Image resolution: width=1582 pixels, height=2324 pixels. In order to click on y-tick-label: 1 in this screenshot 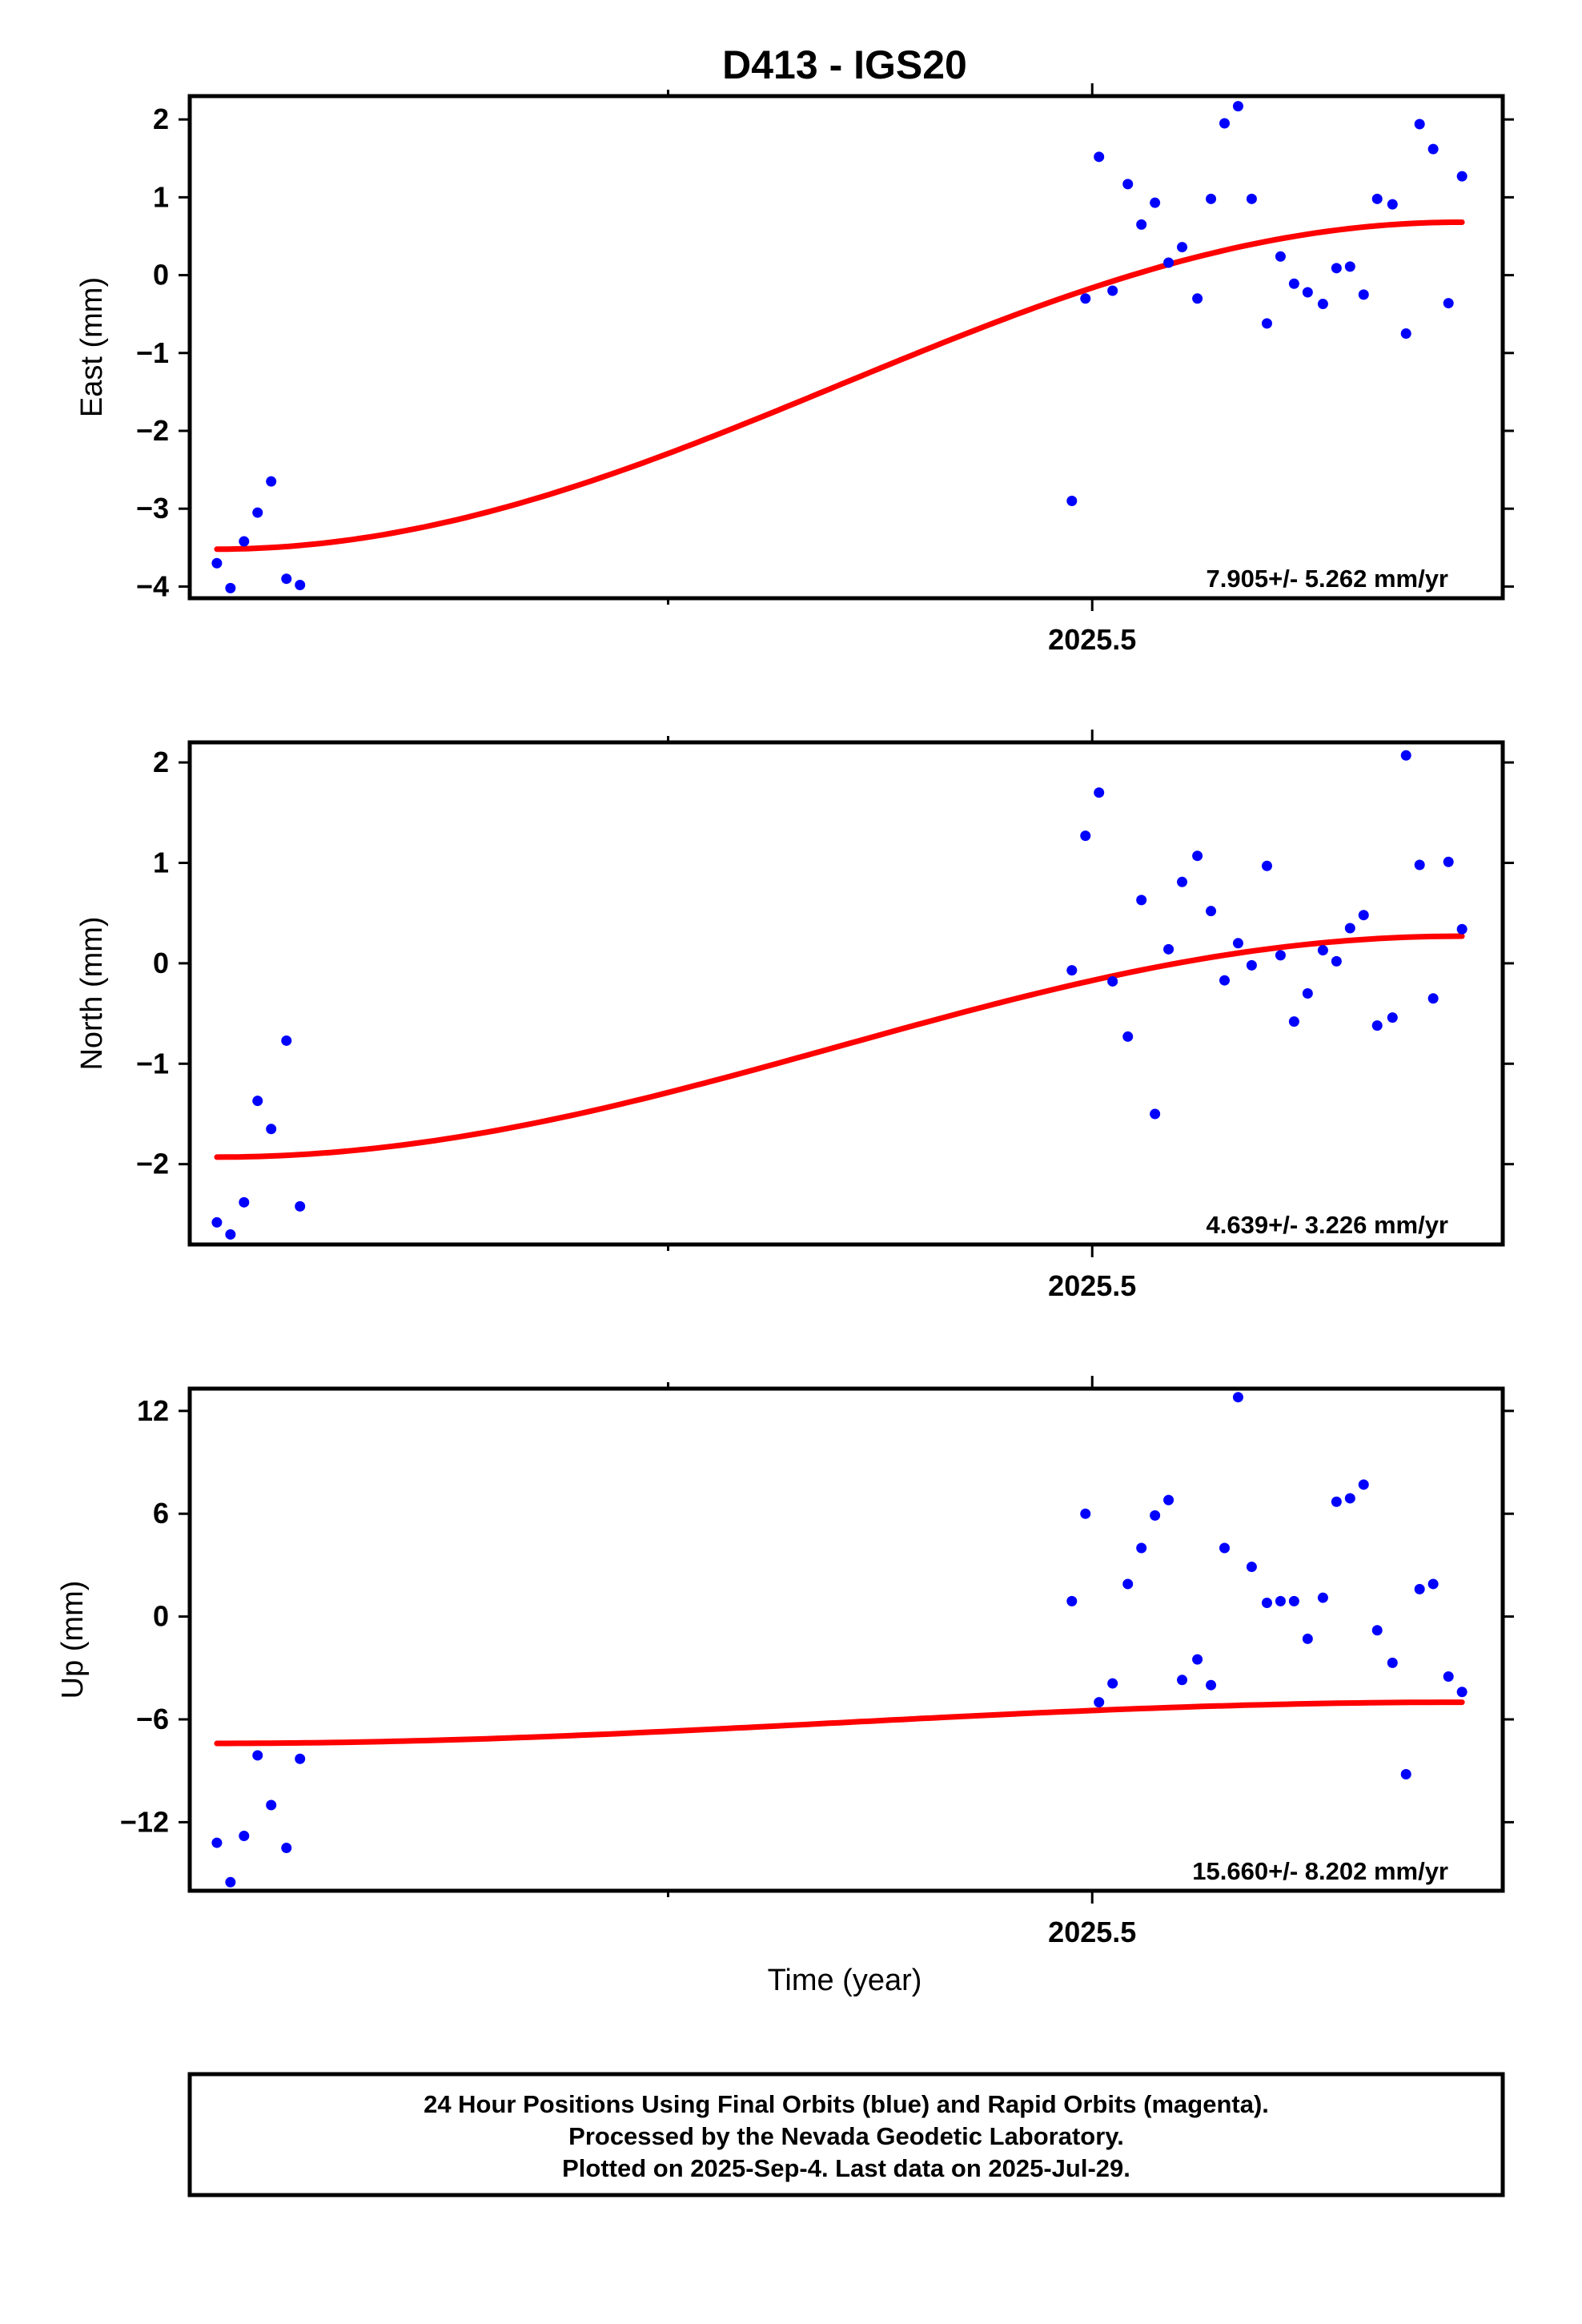, I will do `click(161, 196)`.